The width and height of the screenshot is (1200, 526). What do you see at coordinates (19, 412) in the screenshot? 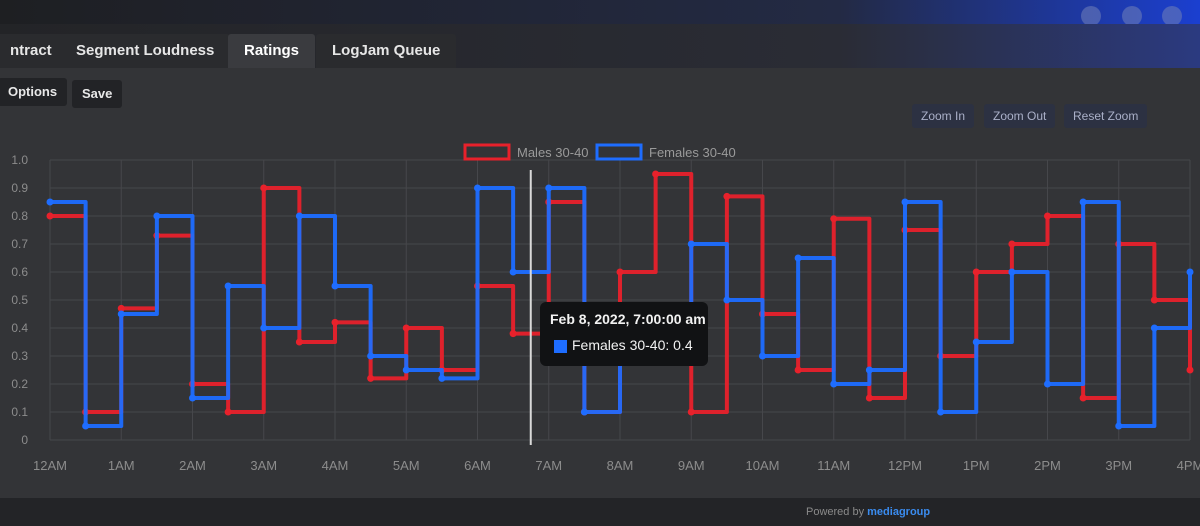
I see `y-tick-label: 0.1` at bounding box center [19, 412].